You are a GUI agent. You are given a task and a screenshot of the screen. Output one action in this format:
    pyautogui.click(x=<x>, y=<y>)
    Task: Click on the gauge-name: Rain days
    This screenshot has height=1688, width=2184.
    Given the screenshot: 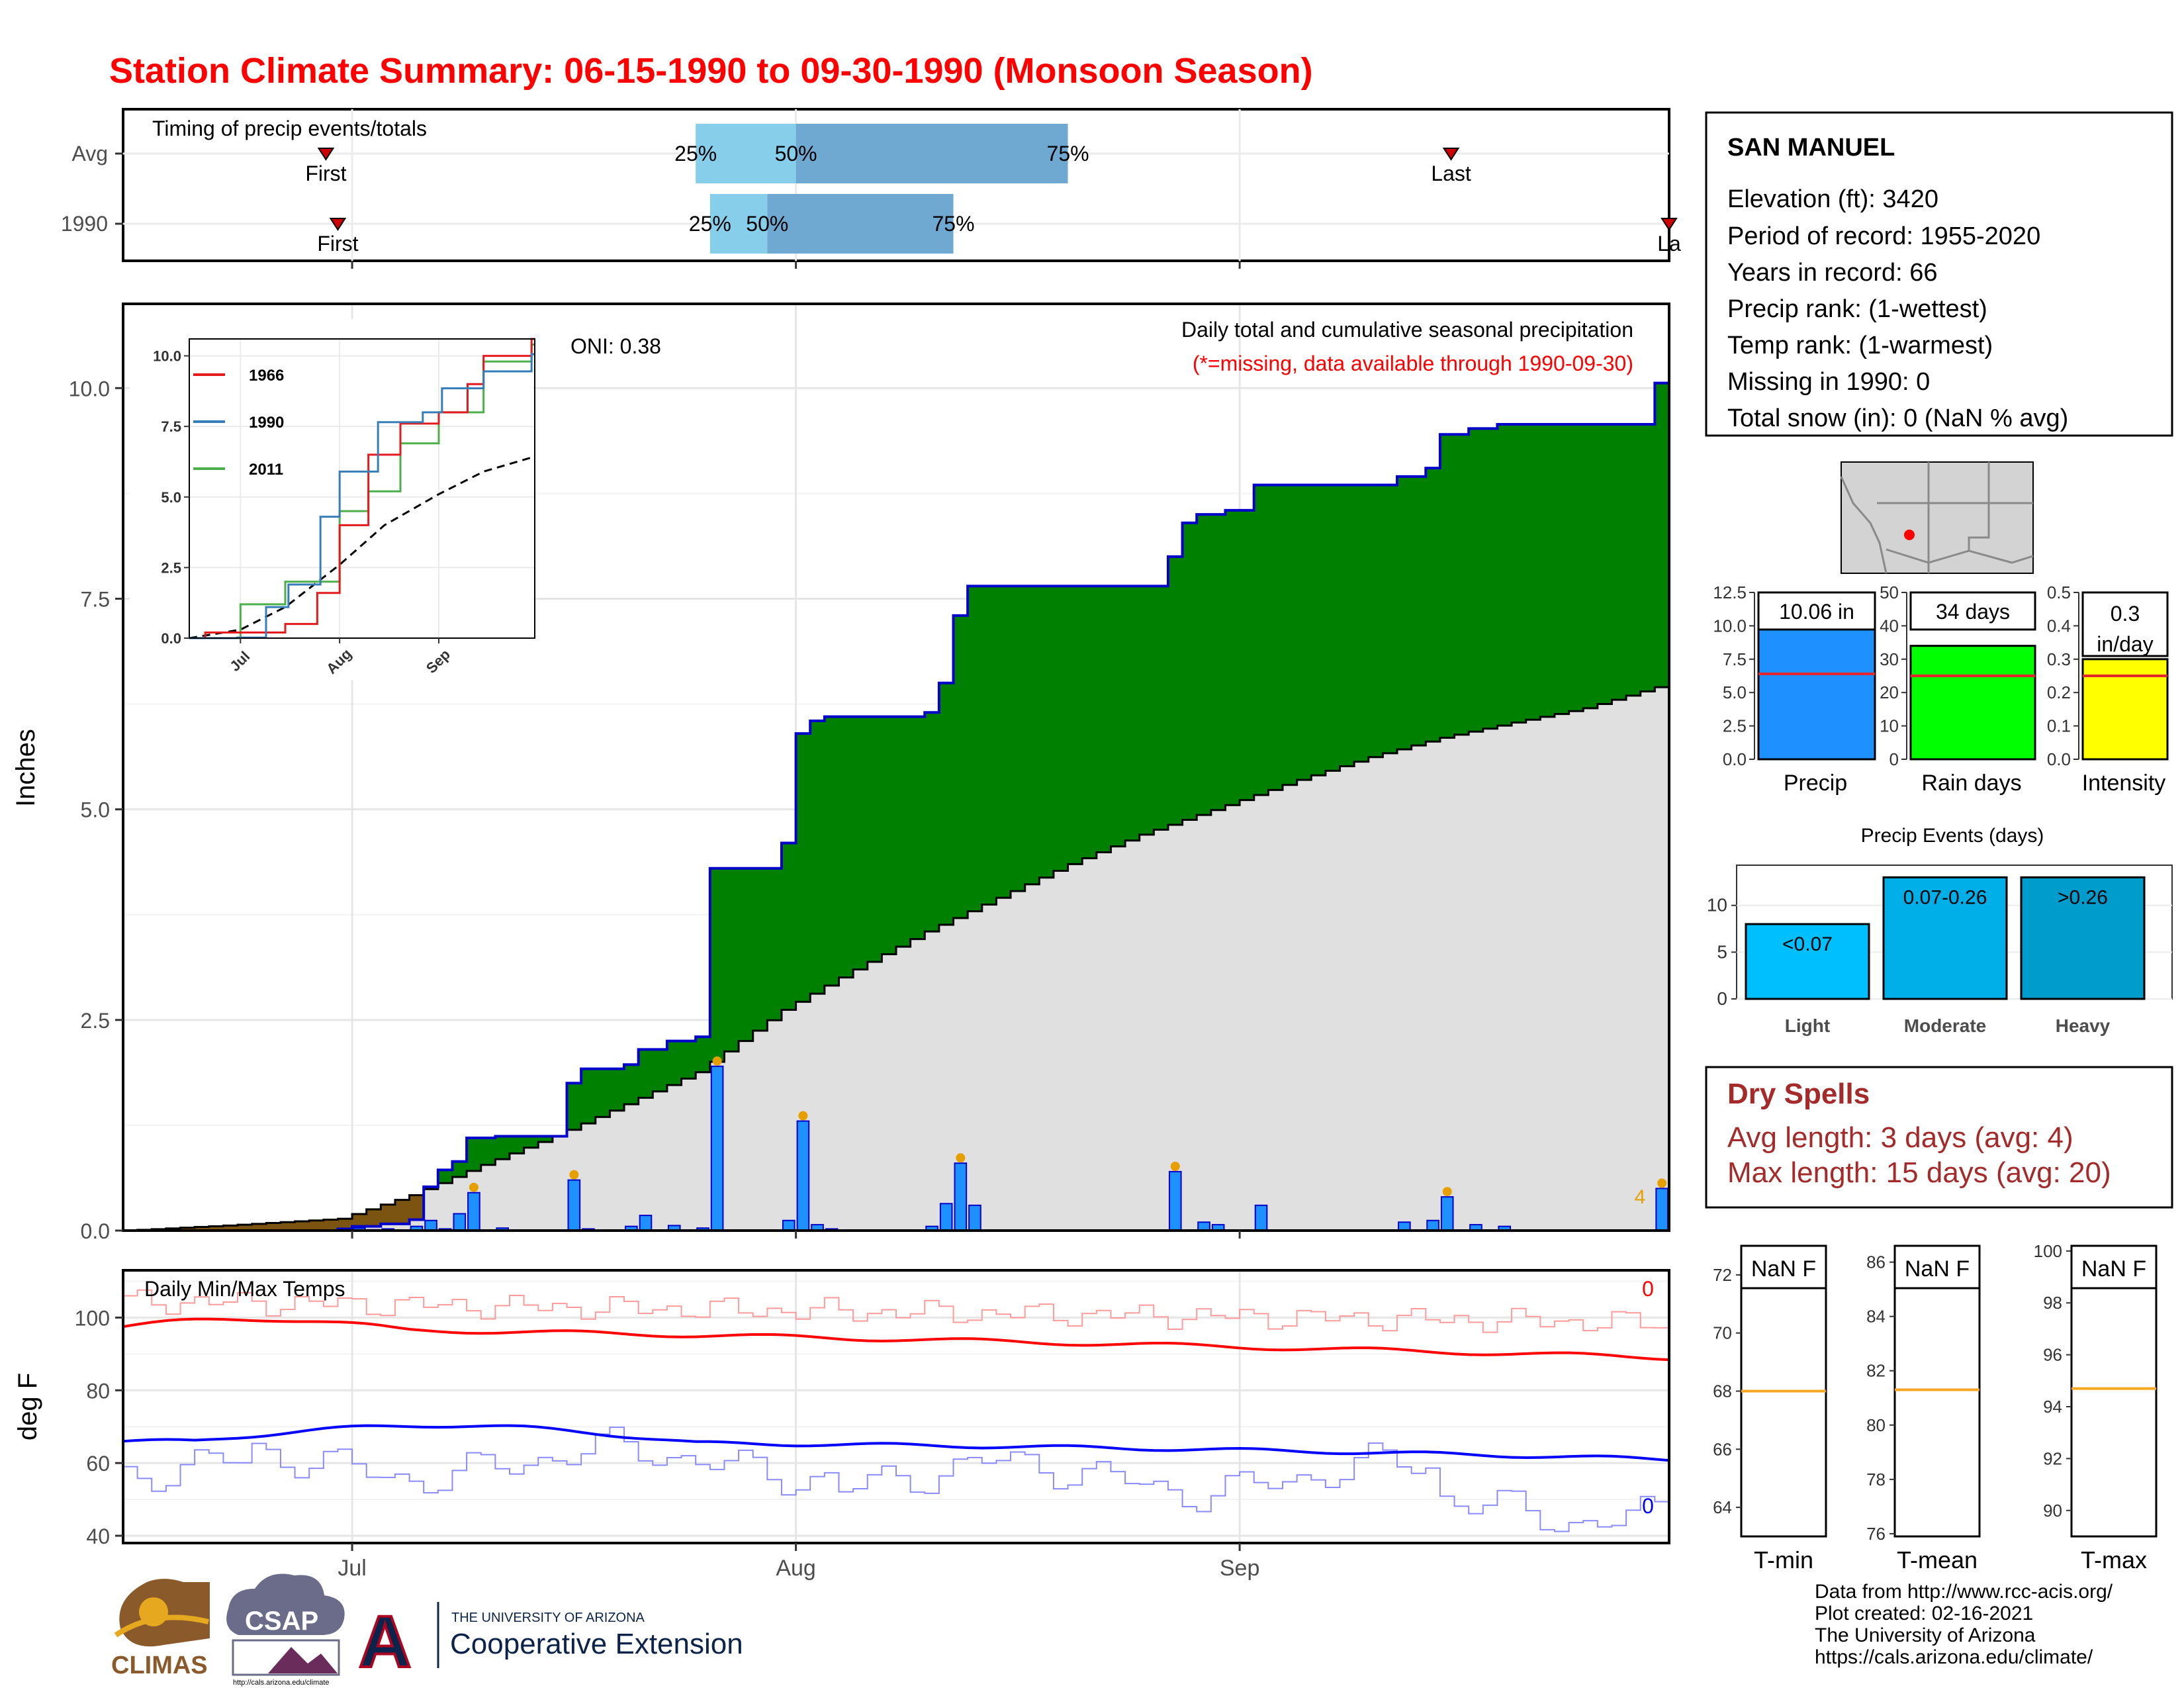 What is the action you would take?
    pyautogui.click(x=1971, y=783)
    